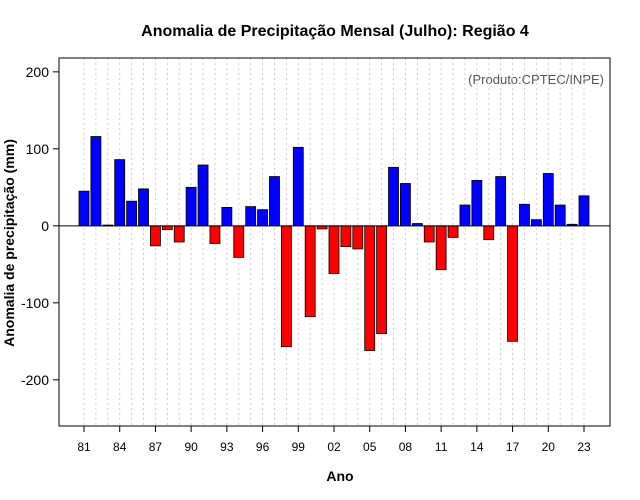 The width and height of the screenshot is (640, 500). Describe the element at coordinates (191, 447) in the screenshot. I see `x-tick-label: 90` at that location.